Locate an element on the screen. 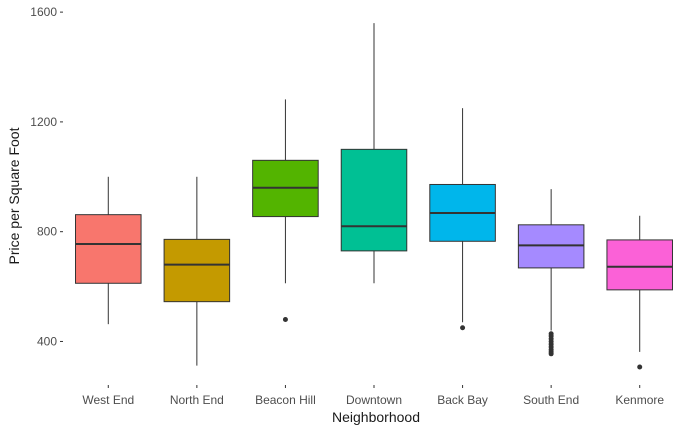 The height and width of the screenshot is (432, 700). y-axis-title: Price per Square Foot is located at coordinates (14, 195).